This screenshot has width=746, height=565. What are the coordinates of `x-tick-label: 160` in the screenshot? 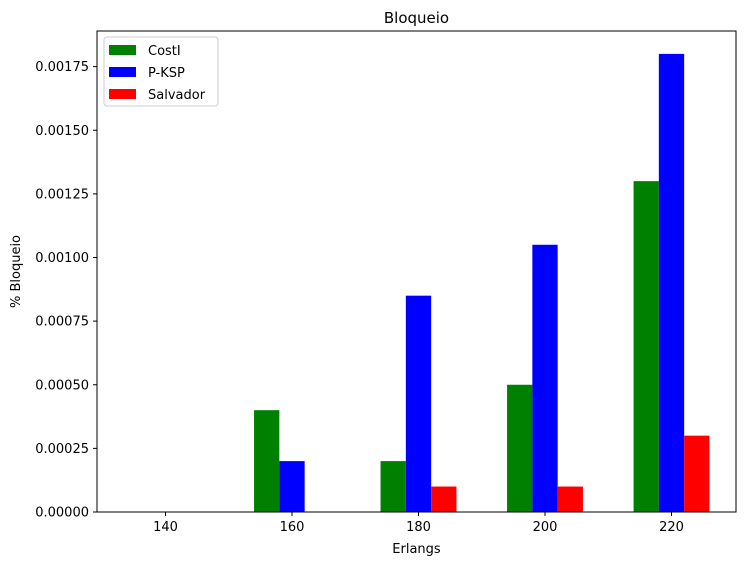 It's located at (292, 527).